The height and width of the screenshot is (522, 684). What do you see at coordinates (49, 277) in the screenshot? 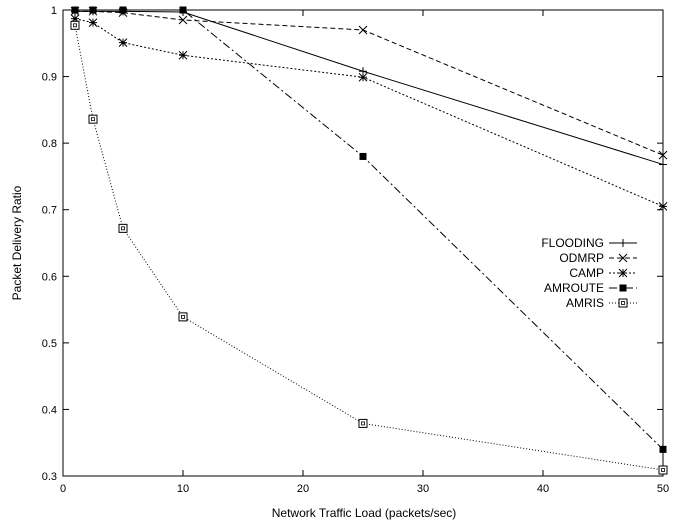
I see `y-tick-label: 0.6` at bounding box center [49, 277].